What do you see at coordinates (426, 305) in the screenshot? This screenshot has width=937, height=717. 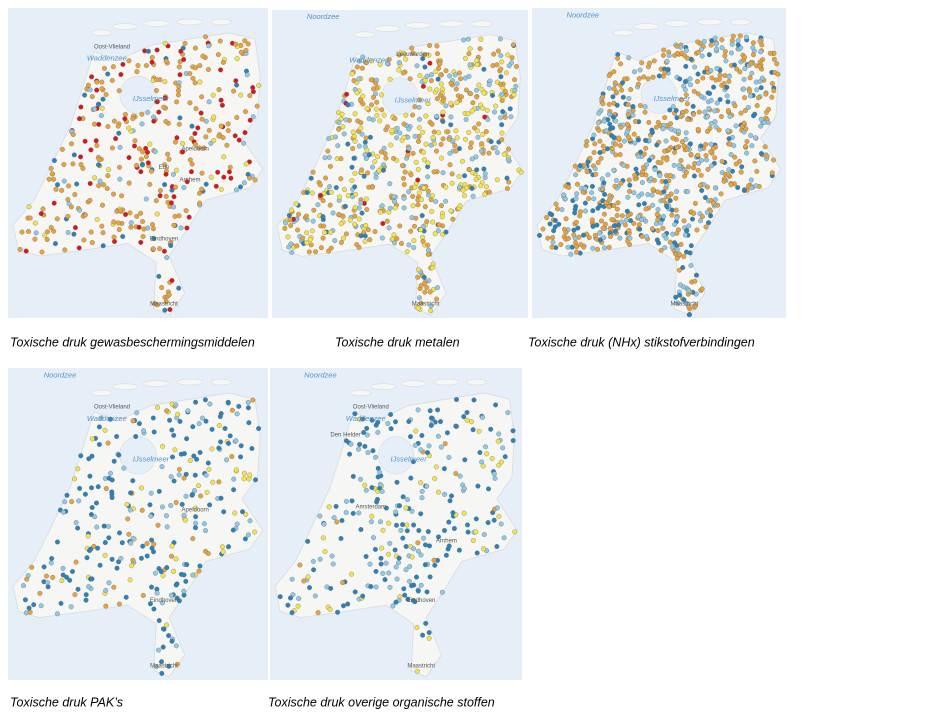 I see `place-label: Maastricht` at bounding box center [426, 305].